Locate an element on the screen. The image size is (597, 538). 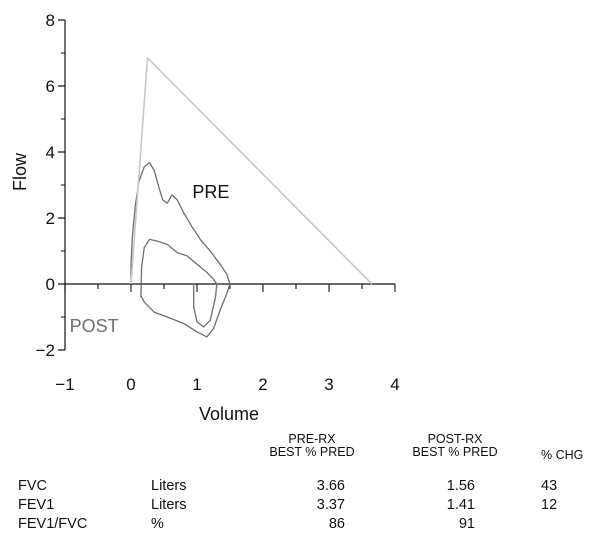
curve-labels: PRE POST is located at coordinates (150, 259).